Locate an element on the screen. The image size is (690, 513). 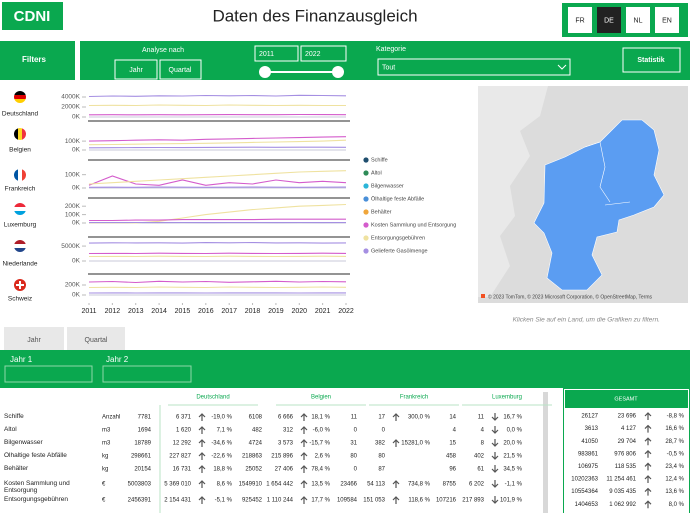
cell-year1: 5003803 is located at coordinates (140, 485).